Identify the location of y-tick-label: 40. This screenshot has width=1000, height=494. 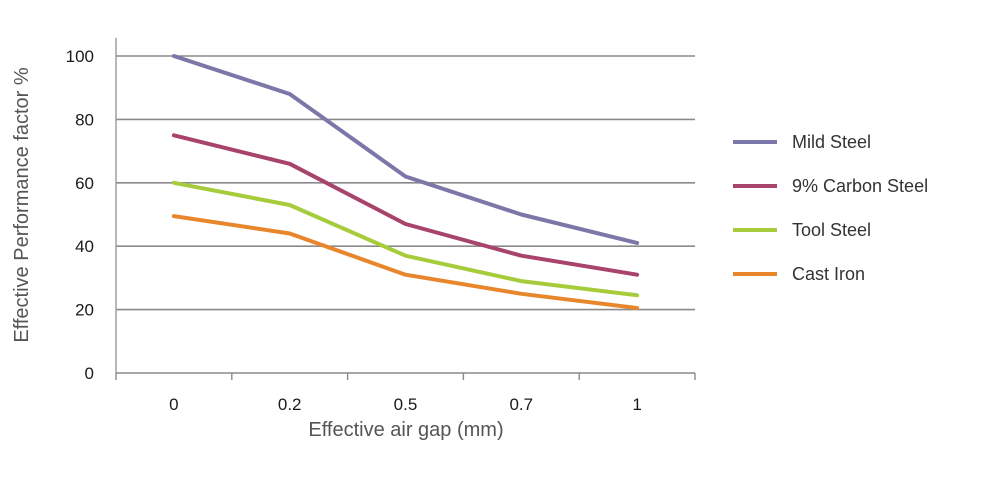
(84, 246).